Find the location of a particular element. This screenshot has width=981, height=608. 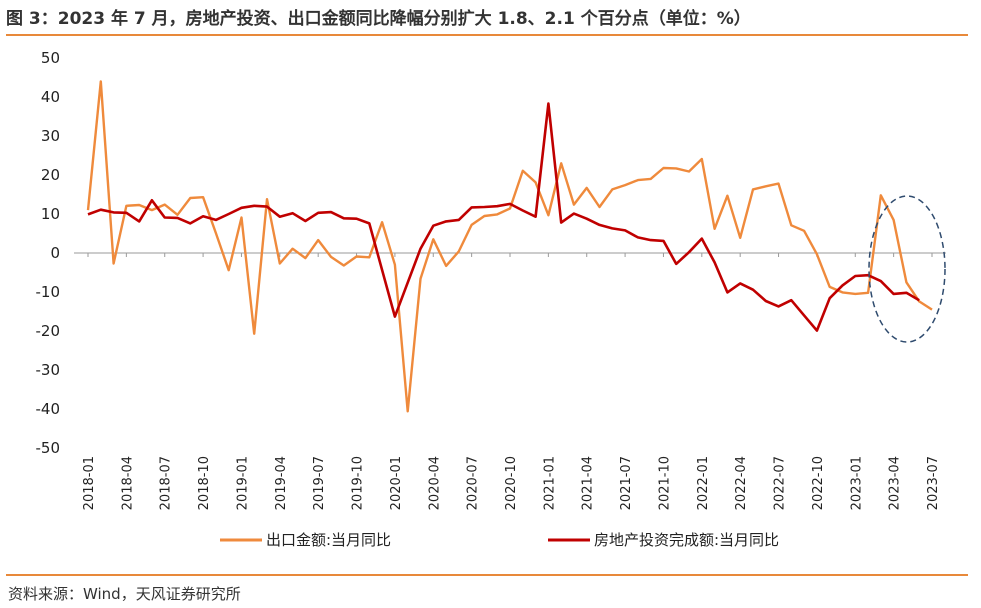

y-tick-label: 0 is located at coordinates (55, 253).